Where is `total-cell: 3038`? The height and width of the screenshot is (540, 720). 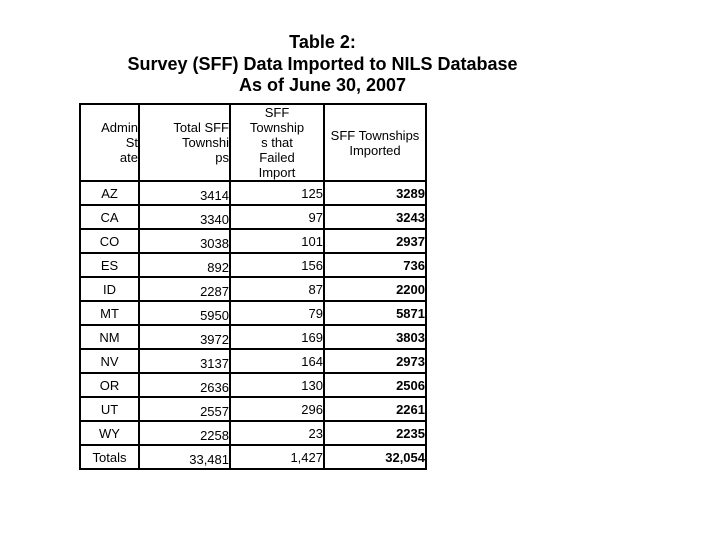
total-cell: 3038 is located at coordinates (184, 241).